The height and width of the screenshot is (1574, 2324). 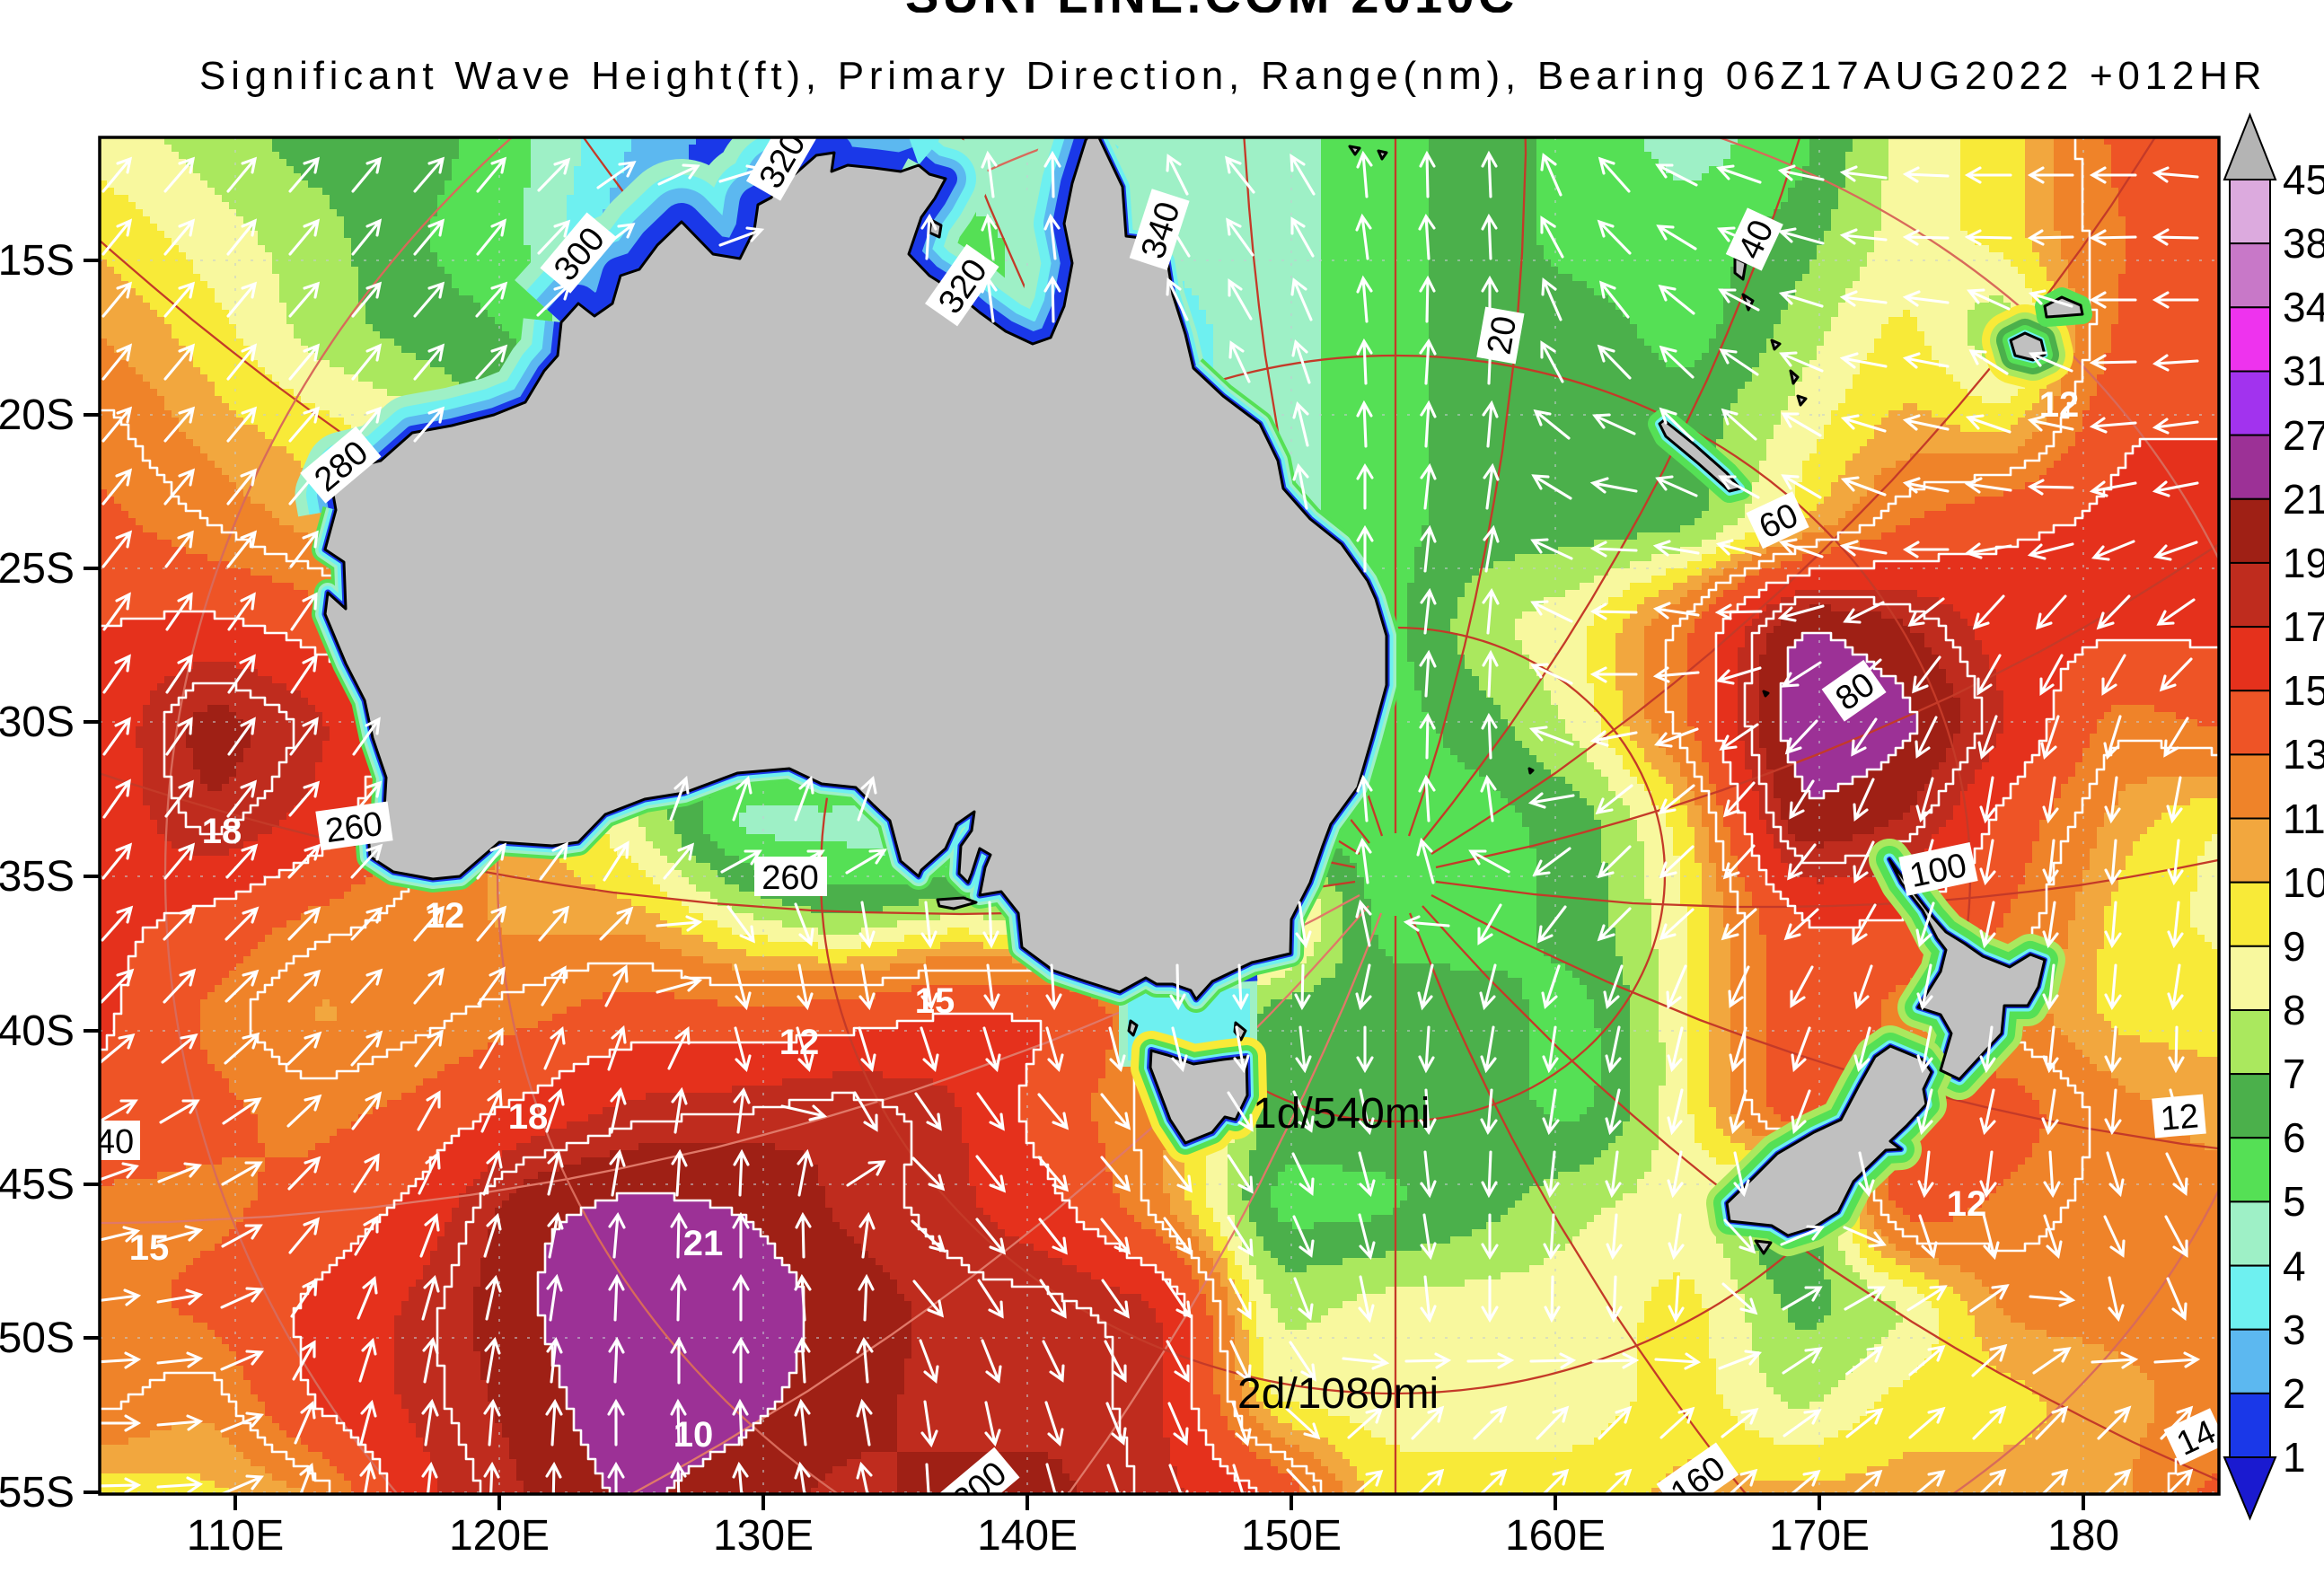 What do you see at coordinates (2304, 755) in the screenshot?
I see `svg-text: 13` at bounding box center [2304, 755].